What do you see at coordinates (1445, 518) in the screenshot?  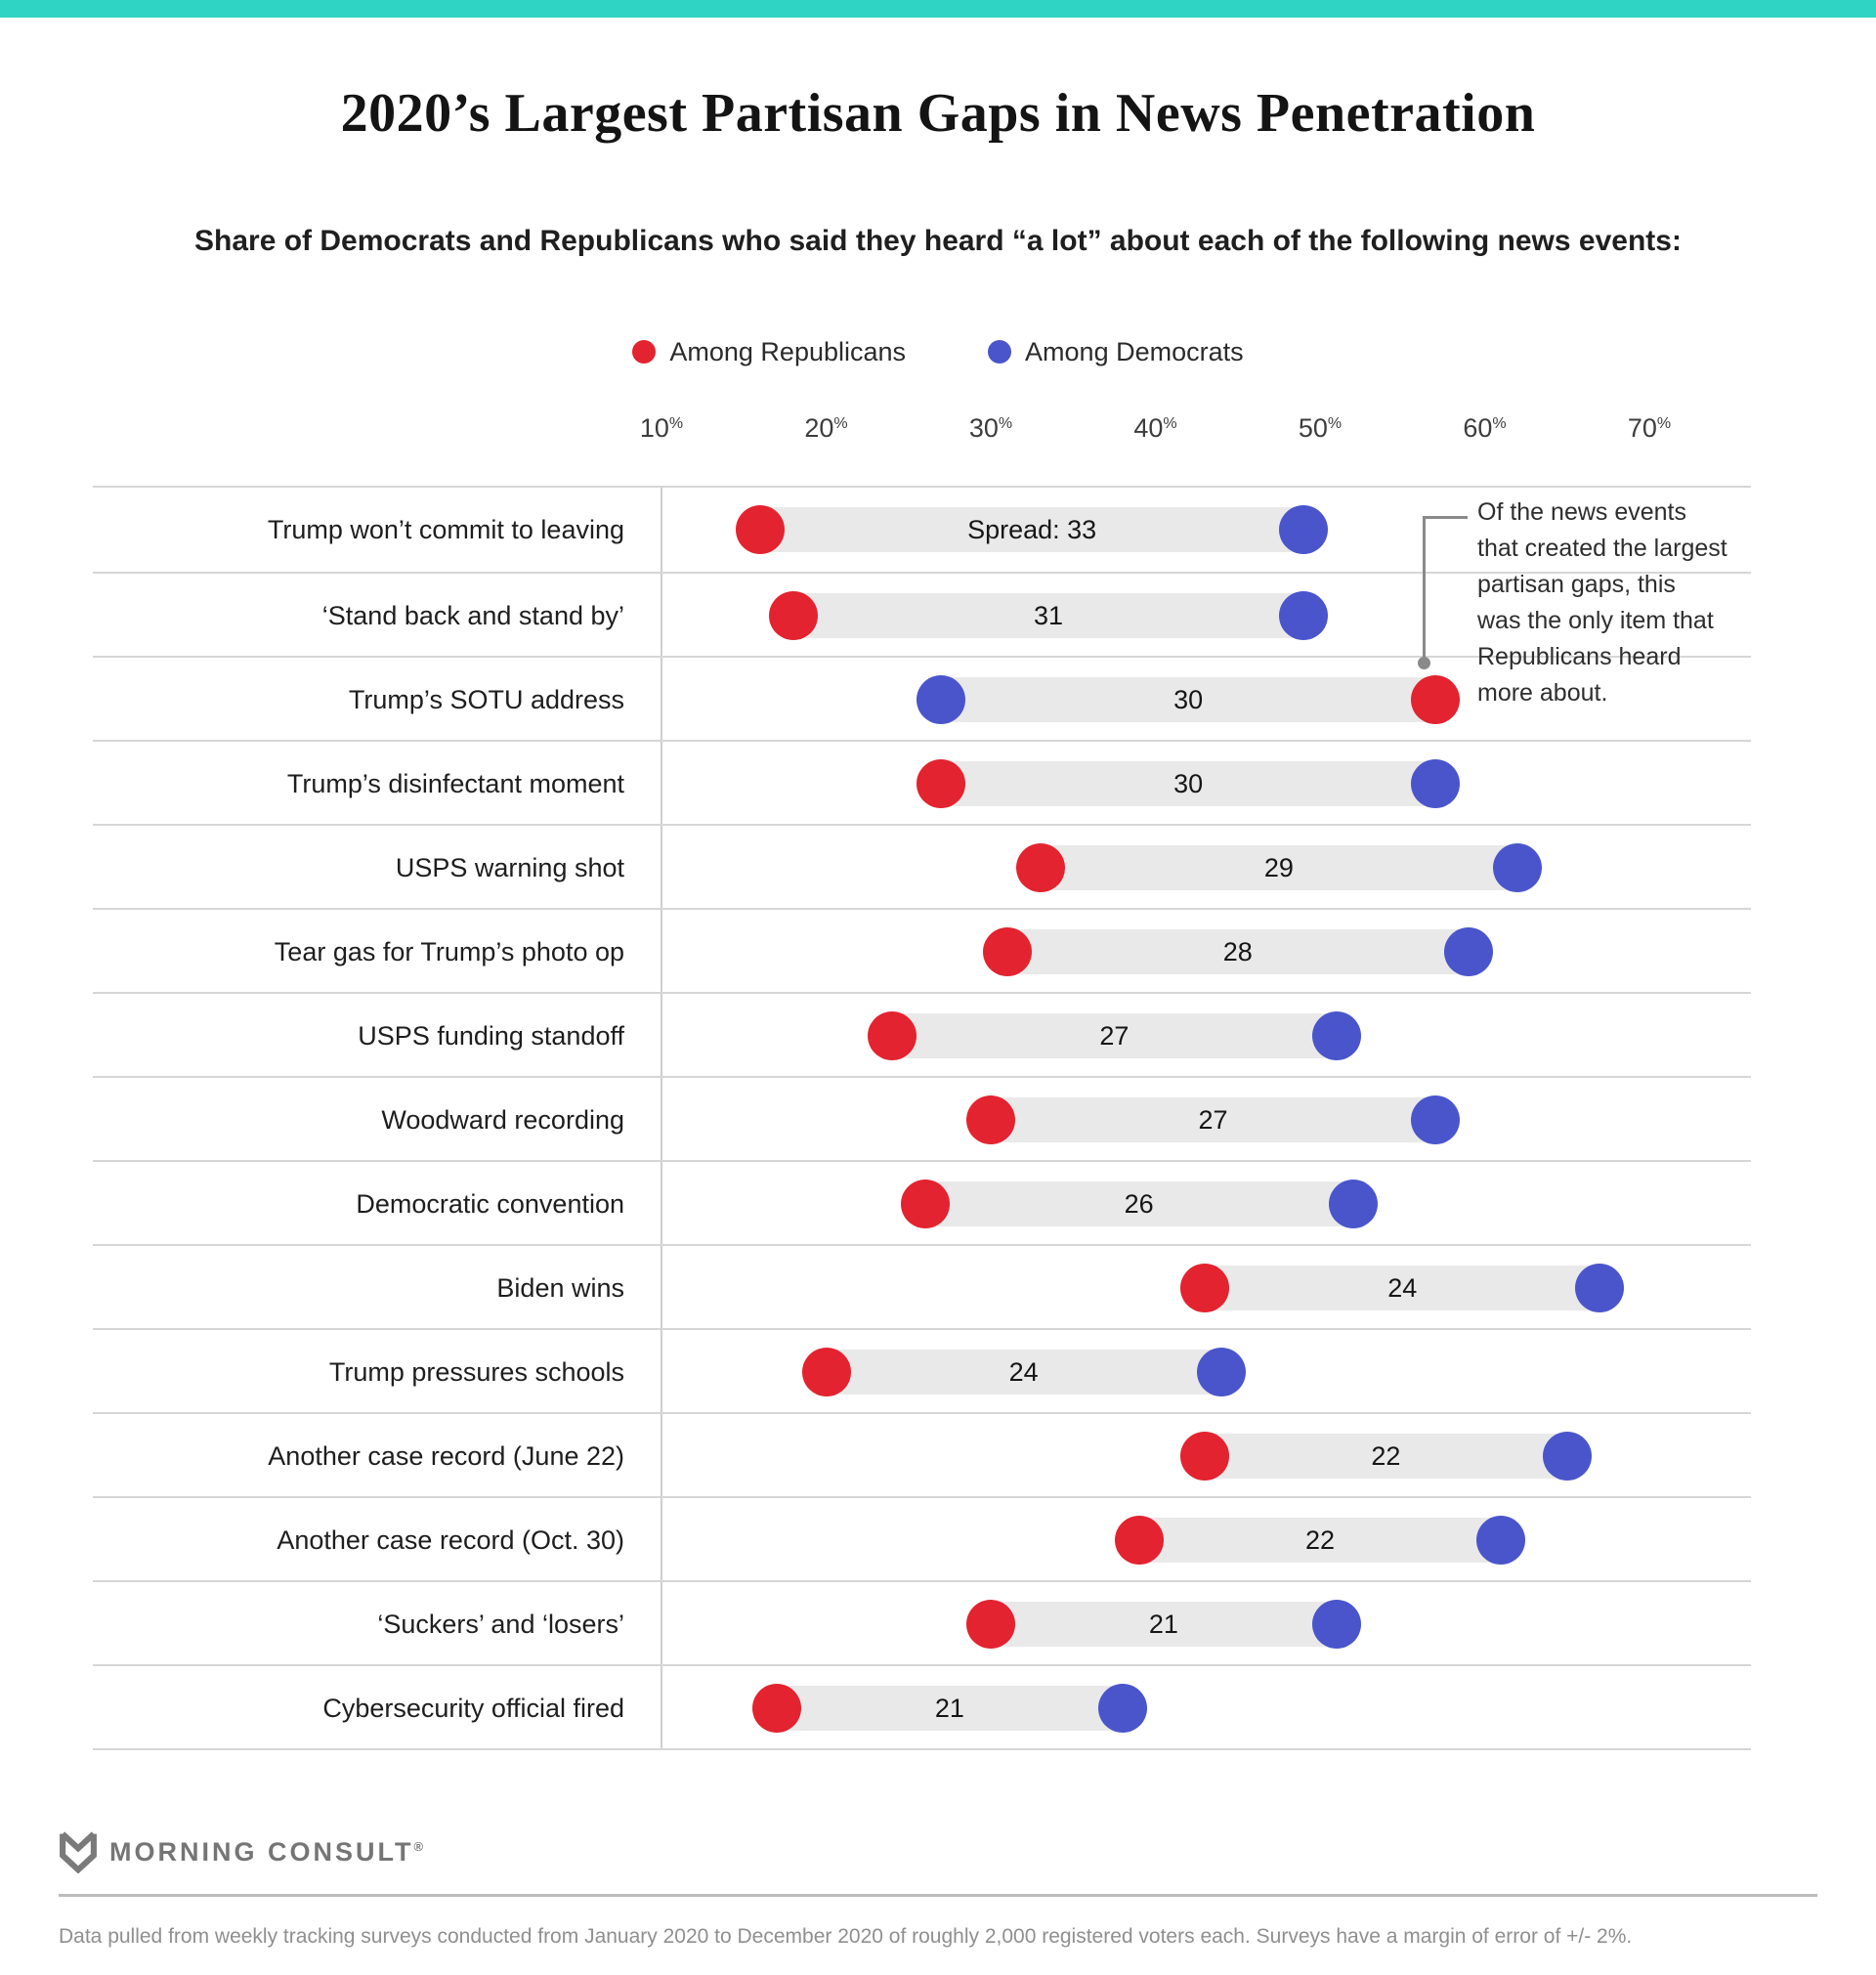 I see `annotation-connector-horizontal` at bounding box center [1445, 518].